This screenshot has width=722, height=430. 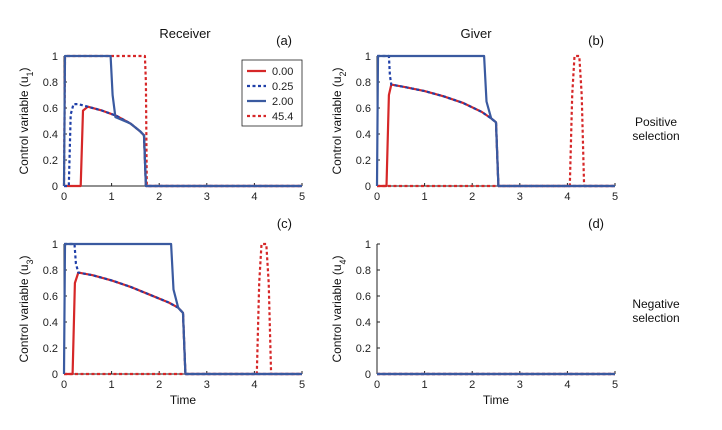 What do you see at coordinates (655, 136) in the screenshot?
I see `row-label-positive-line2: selection` at bounding box center [655, 136].